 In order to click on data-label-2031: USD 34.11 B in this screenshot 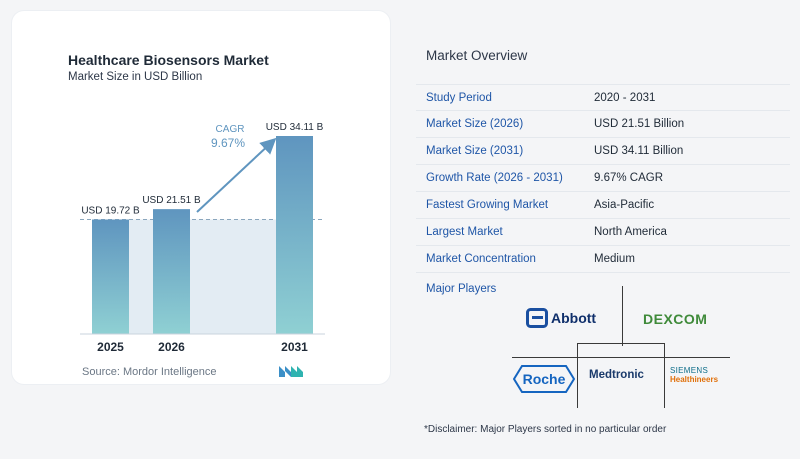, I will do `click(295, 127)`.